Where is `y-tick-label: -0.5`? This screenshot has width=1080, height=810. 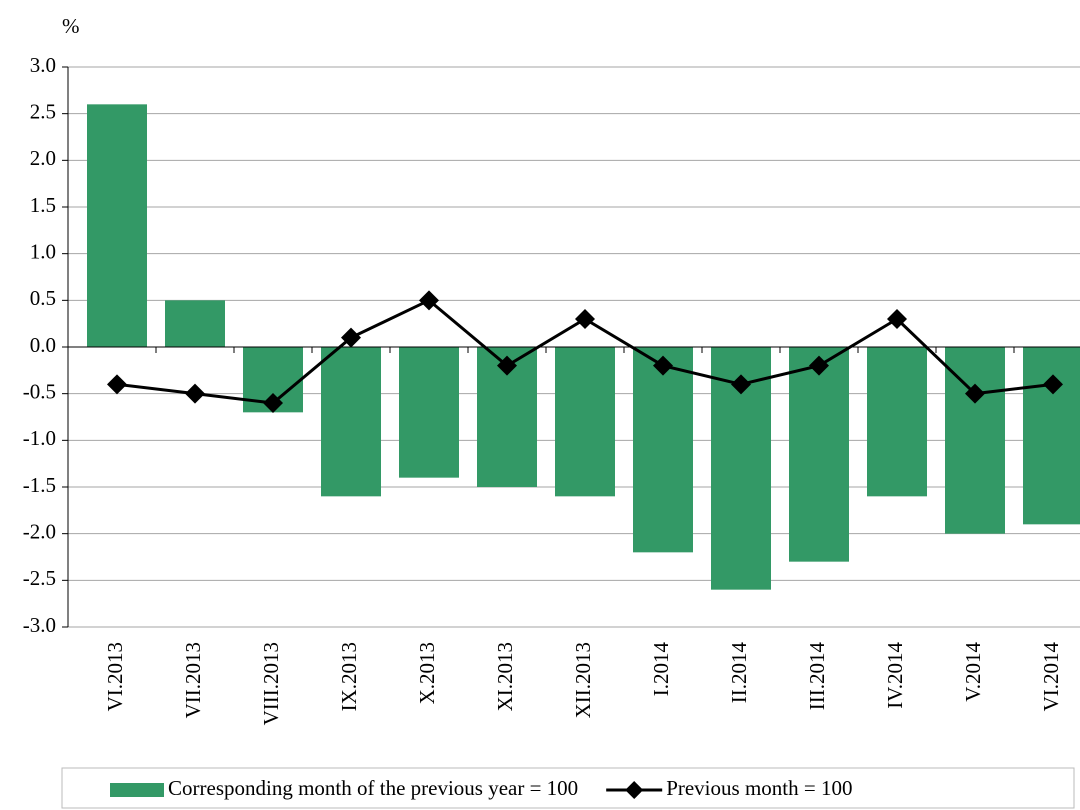
y-tick-label: -0.5 is located at coordinates (39, 391).